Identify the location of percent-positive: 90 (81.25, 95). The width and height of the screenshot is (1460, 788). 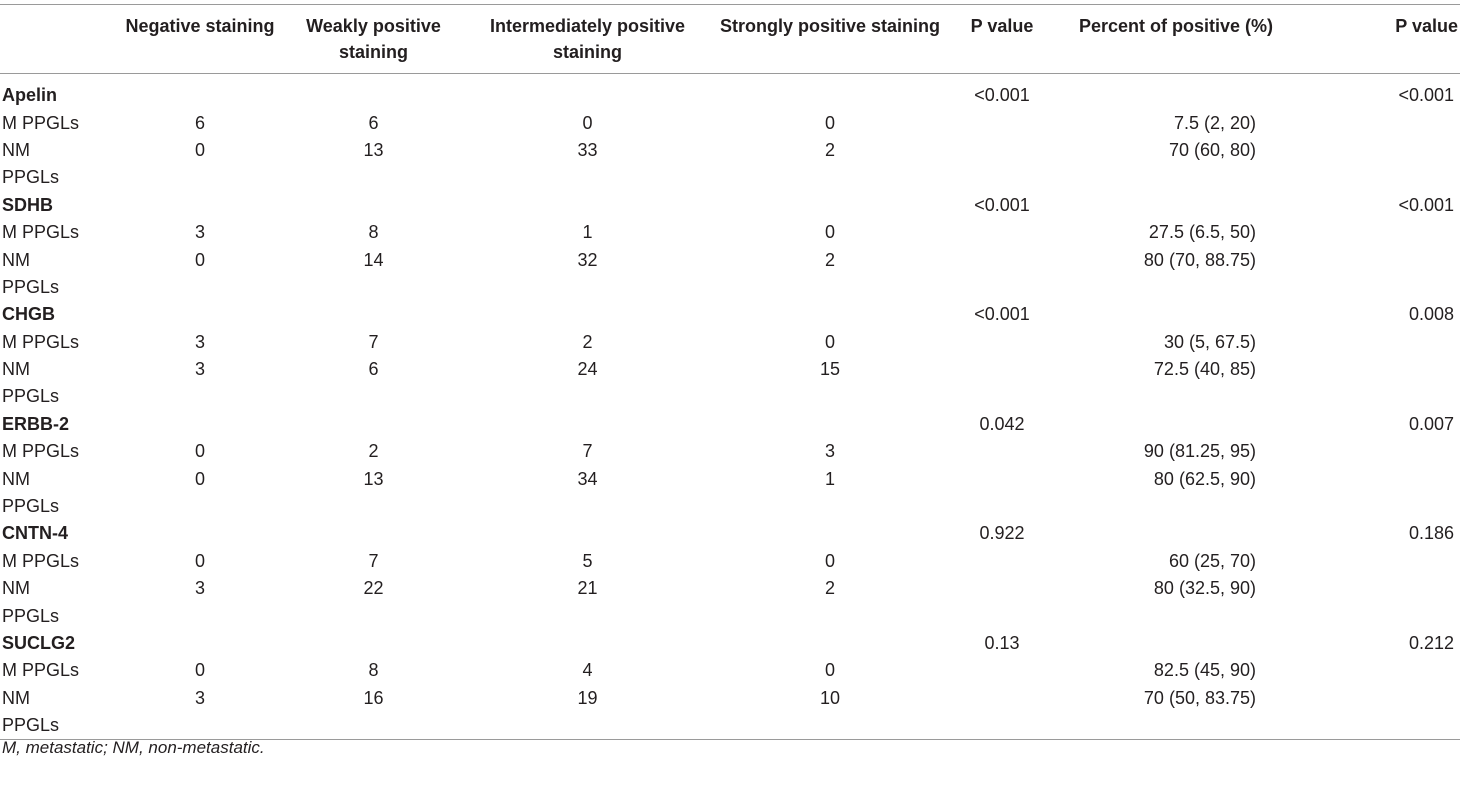
(1199, 451).